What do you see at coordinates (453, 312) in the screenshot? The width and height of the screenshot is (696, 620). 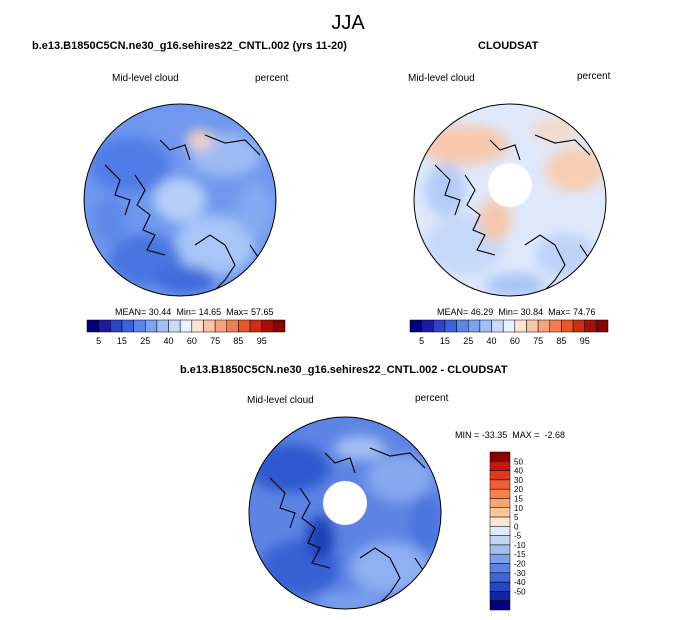 I see `stat-mean-label: MEAN=` at bounding box center [453, 312].